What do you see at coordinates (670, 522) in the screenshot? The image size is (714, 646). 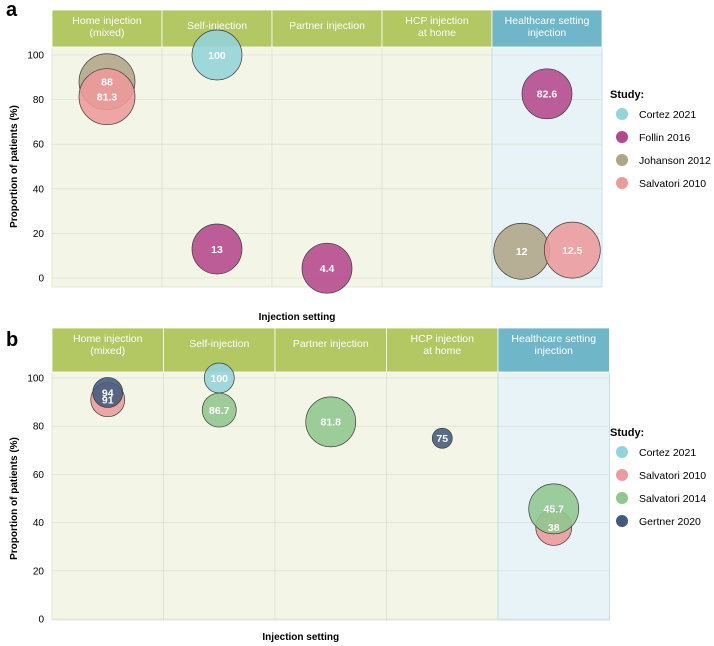 I see `legend-entry-label: Gertner 2020` at bounding box center [670, 522].